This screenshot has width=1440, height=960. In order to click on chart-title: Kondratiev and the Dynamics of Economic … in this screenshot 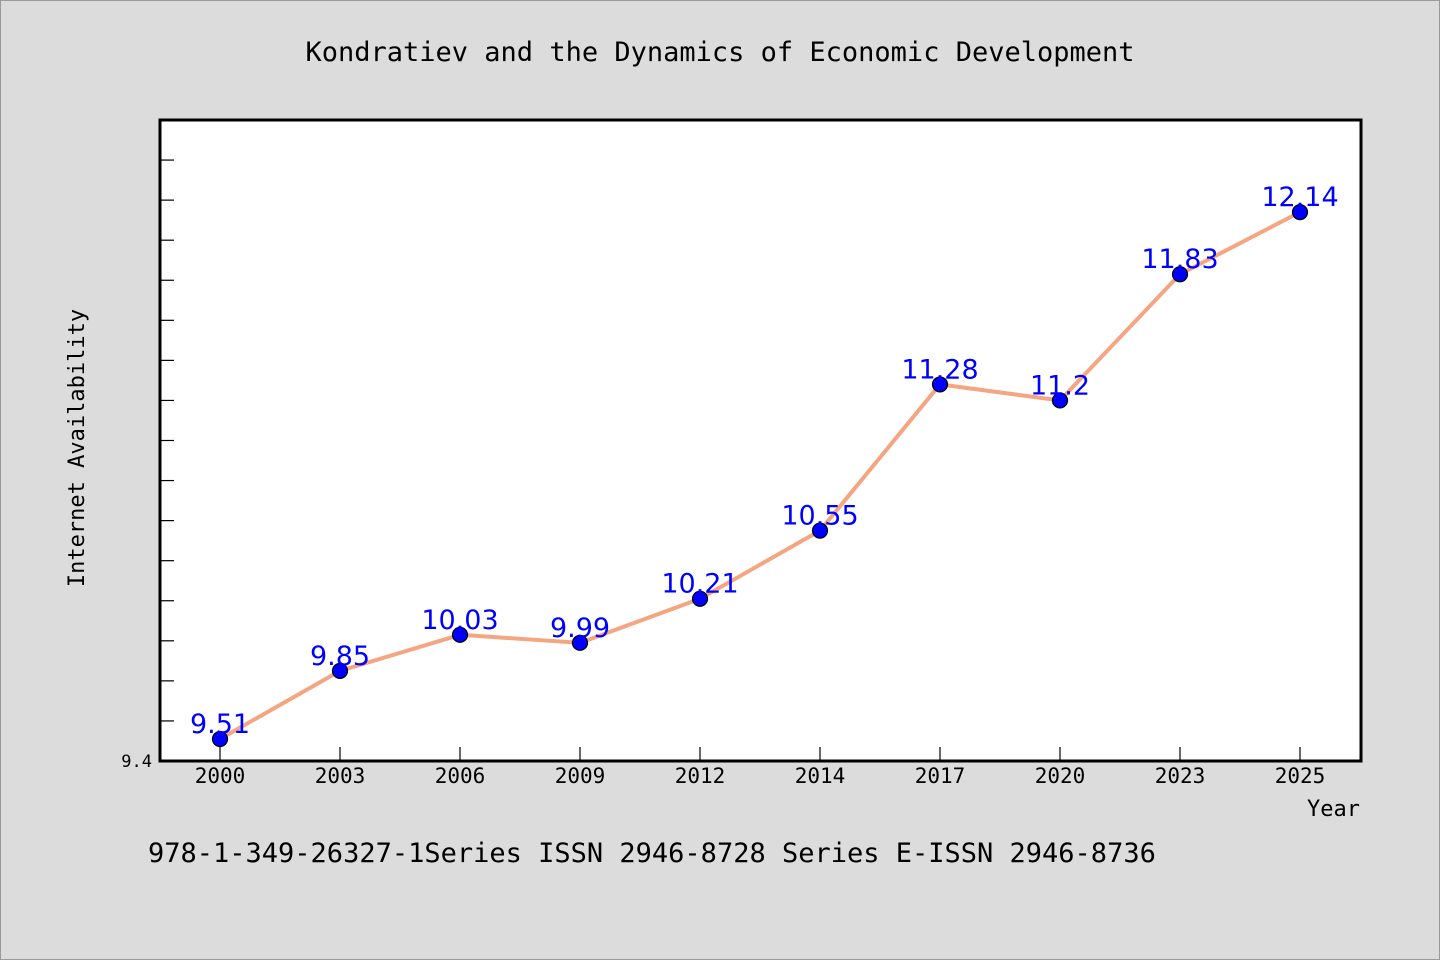, I will do `click(719, 52)`.